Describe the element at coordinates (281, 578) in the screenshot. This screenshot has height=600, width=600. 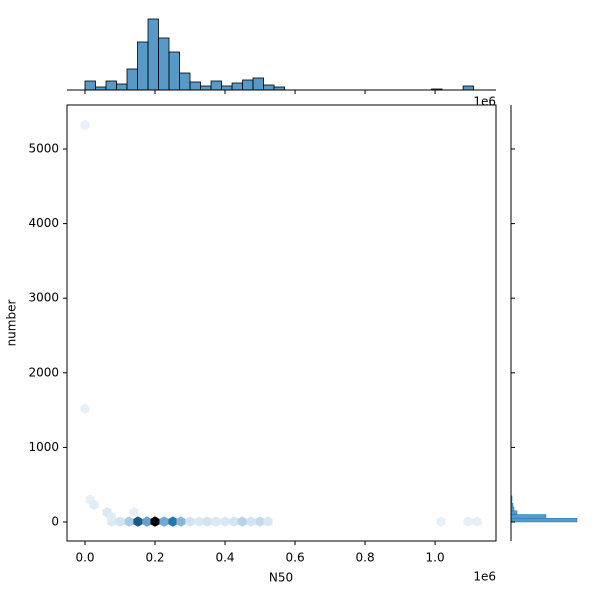
I see `x-axis-label: N50` at that location.